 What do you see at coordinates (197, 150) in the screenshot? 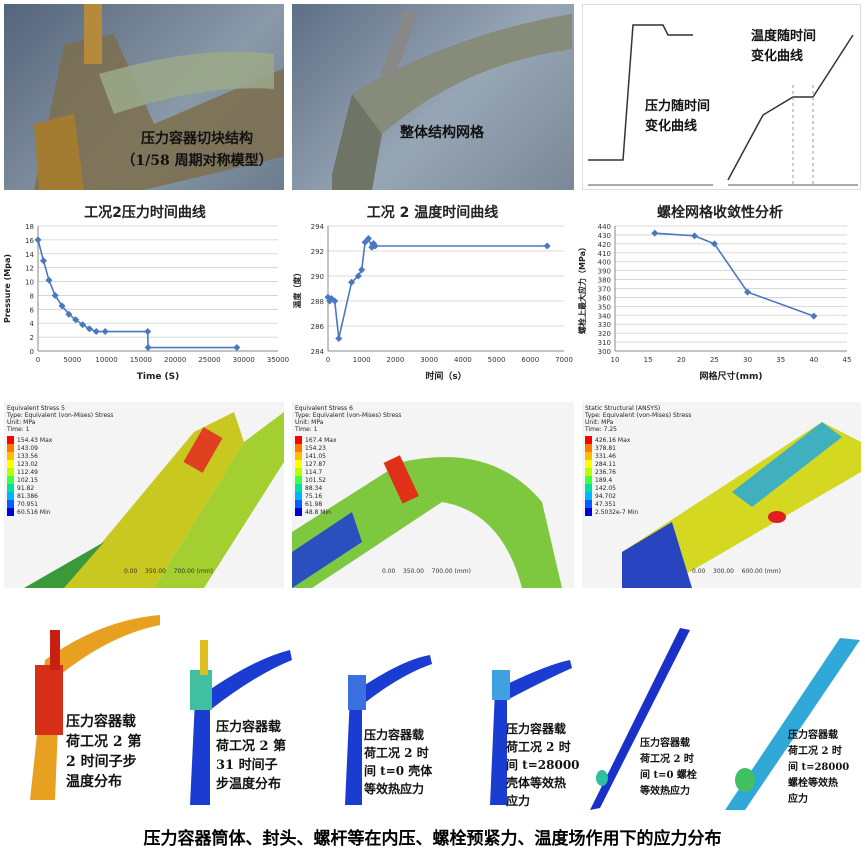
I see `model-block-label: 压力容器切块结构 （1/58 周期对称模型）` at bounding box center [197, 150].